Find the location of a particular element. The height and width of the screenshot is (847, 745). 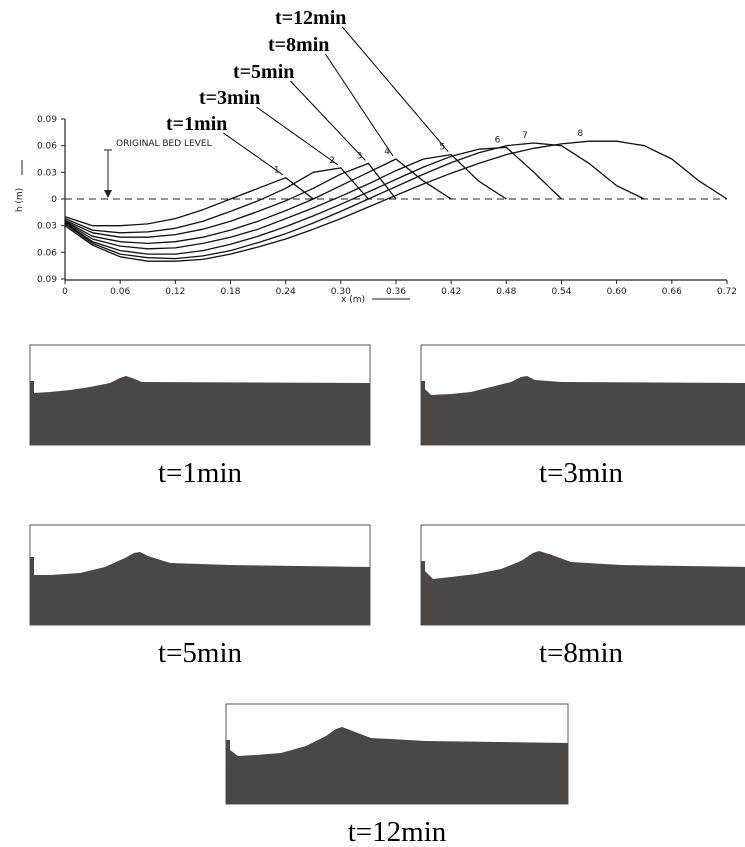

snapshot: t=12min is located at coordinates (397, 775).